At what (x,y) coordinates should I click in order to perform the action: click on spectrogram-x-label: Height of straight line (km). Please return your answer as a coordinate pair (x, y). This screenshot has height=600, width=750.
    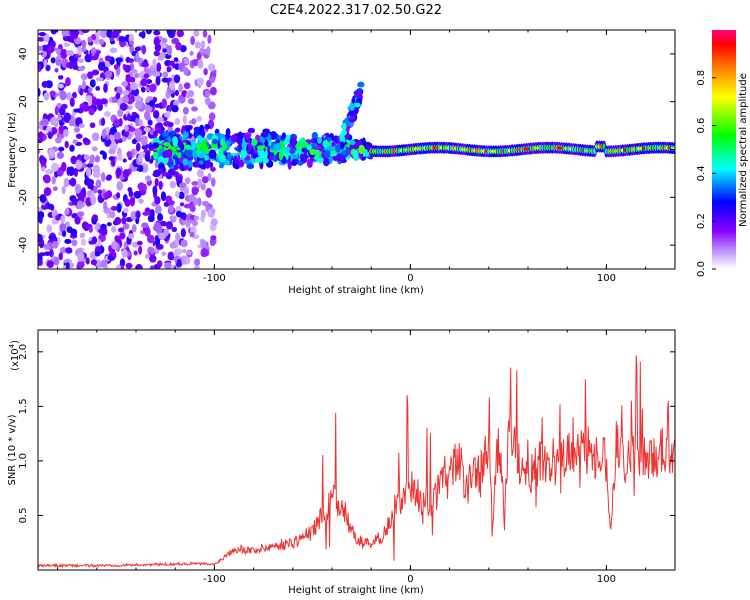
    Looking at the image, I should click on (356, 290).